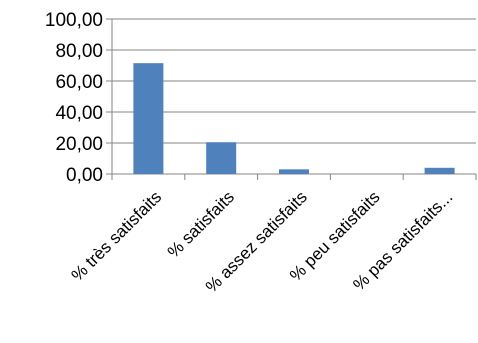  Describe the element at coordinates (79, 113) in the screenshot. I see `y-tick-label: 40,00` at that location.